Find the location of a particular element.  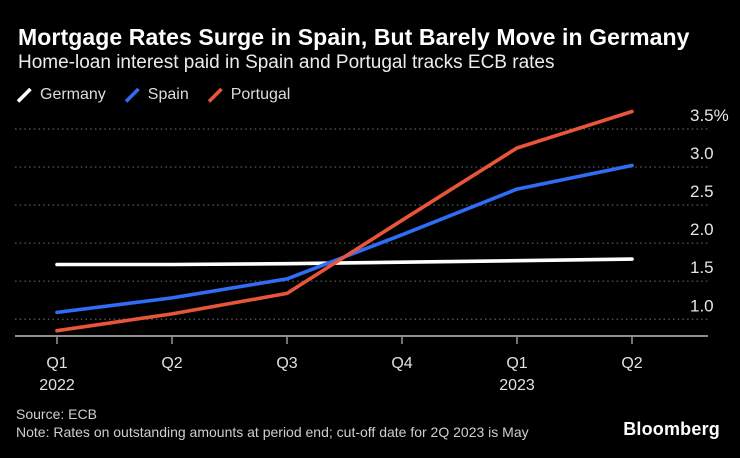

y-tick-label: 2.0 is located at coordinates (702, 229).